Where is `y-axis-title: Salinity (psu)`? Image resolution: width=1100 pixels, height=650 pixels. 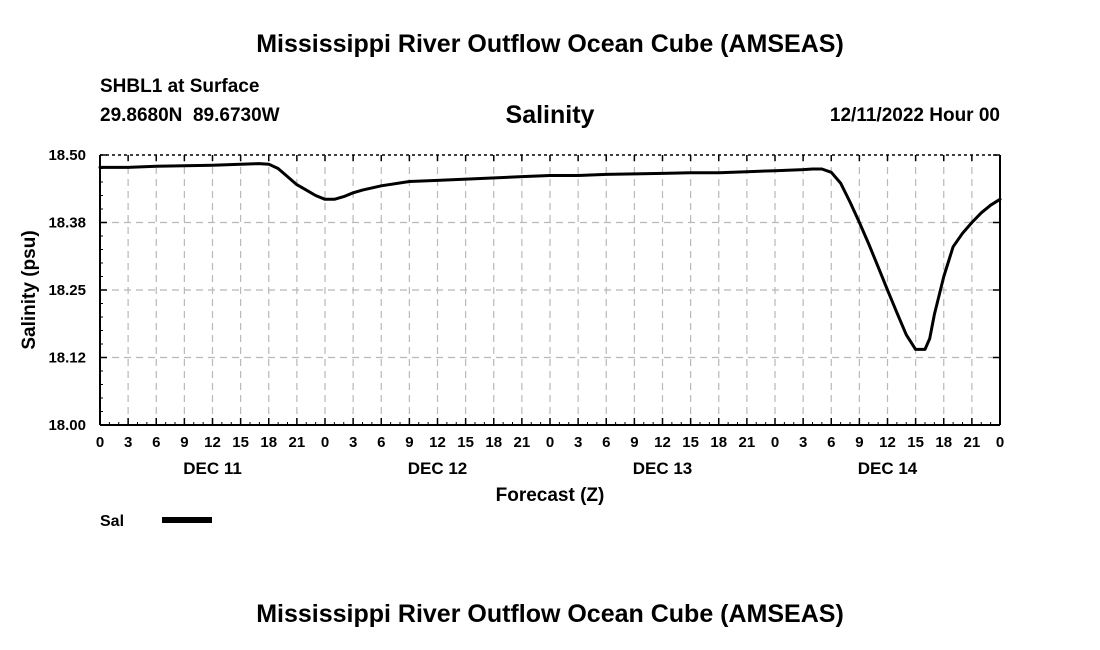
y-axis-title: Salinity (psu) is located at coordinates (29, 289).